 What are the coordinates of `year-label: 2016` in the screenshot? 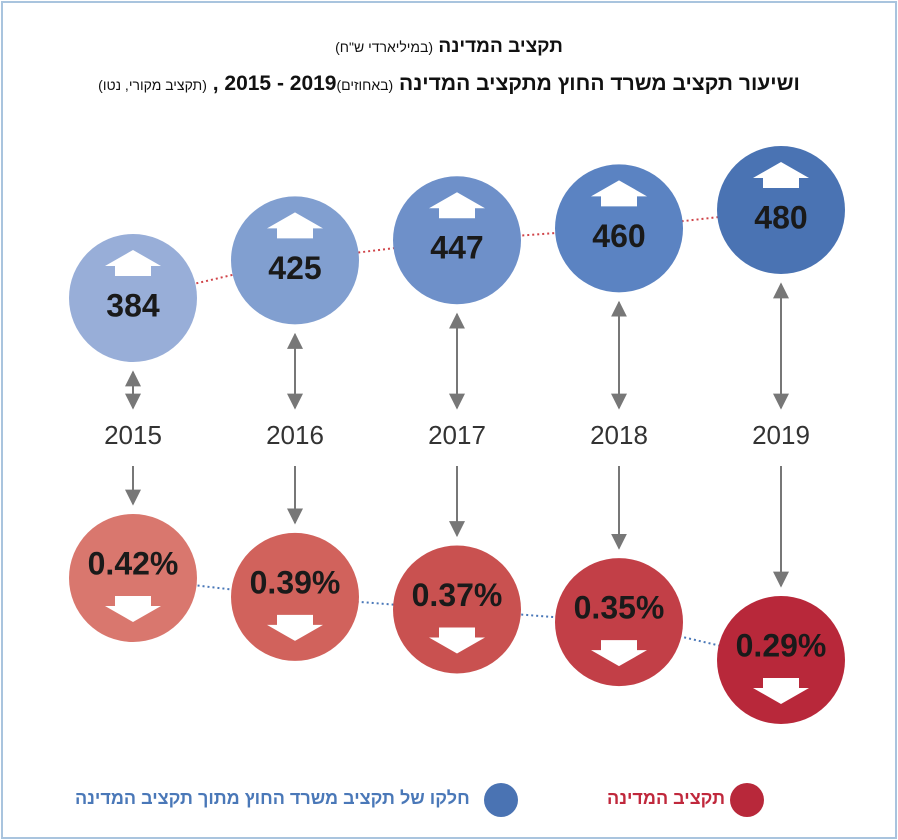 It's located at (295, 435).